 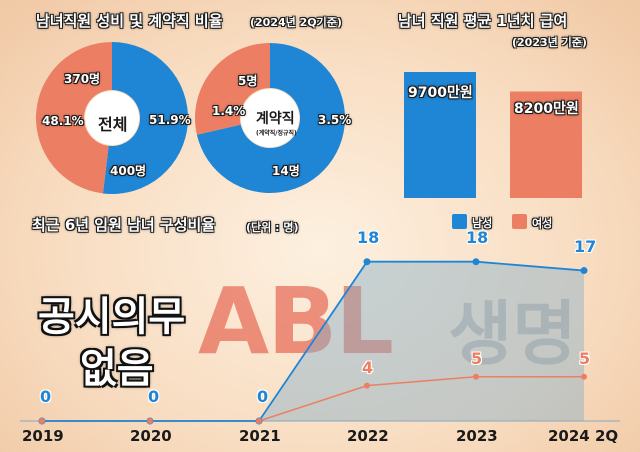 I want to click on donut-total-female-count: 370명, so click(x=82, y=79).